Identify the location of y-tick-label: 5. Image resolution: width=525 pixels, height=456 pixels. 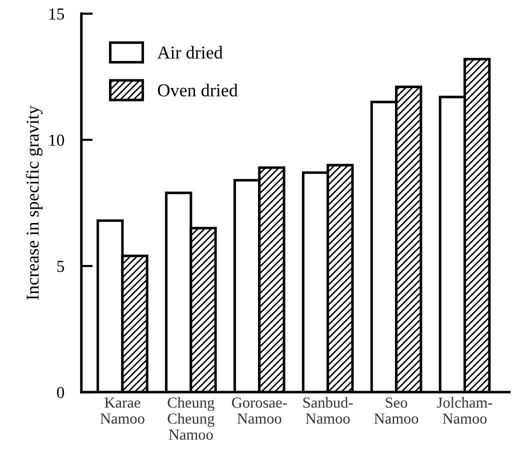
(60, 266).